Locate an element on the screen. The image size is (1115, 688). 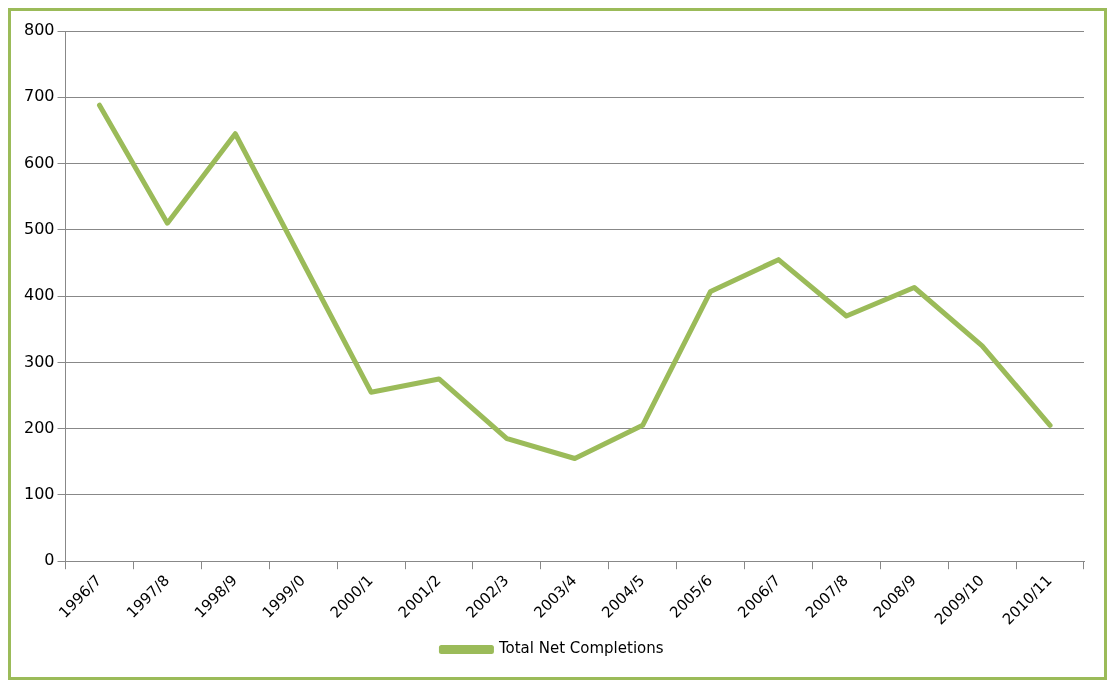
y-tick-label: 500 is located at coordinates (39, 228).